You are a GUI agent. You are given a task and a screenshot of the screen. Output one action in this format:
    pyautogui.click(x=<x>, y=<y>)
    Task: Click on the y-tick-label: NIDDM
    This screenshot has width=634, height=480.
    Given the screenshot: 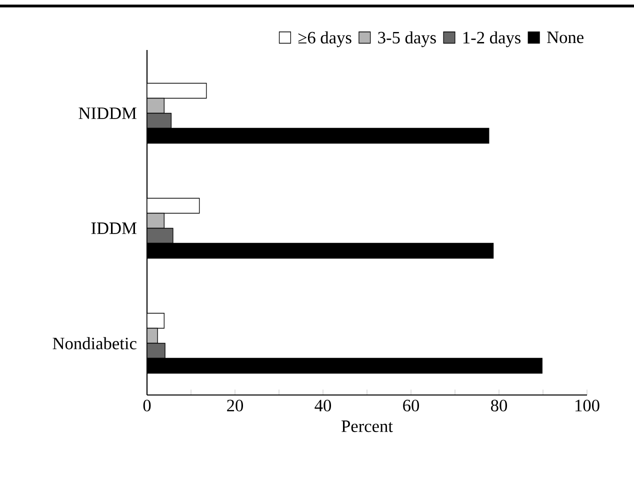 What is the action you would take?
    pyautogui.click(x=107, y=113)
    